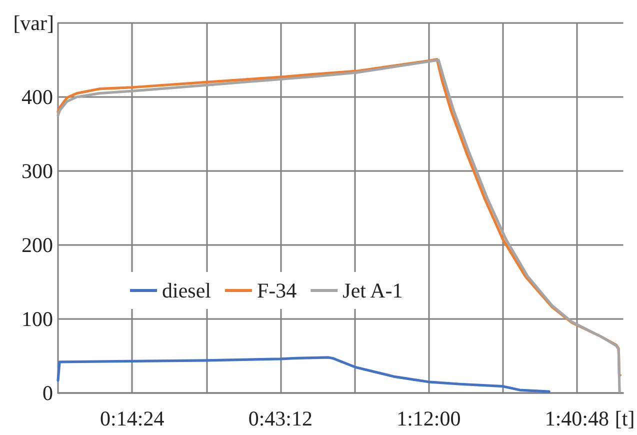 The image size is (637, 435). I want to click on y-tick-label: 100, so click(37, 319).